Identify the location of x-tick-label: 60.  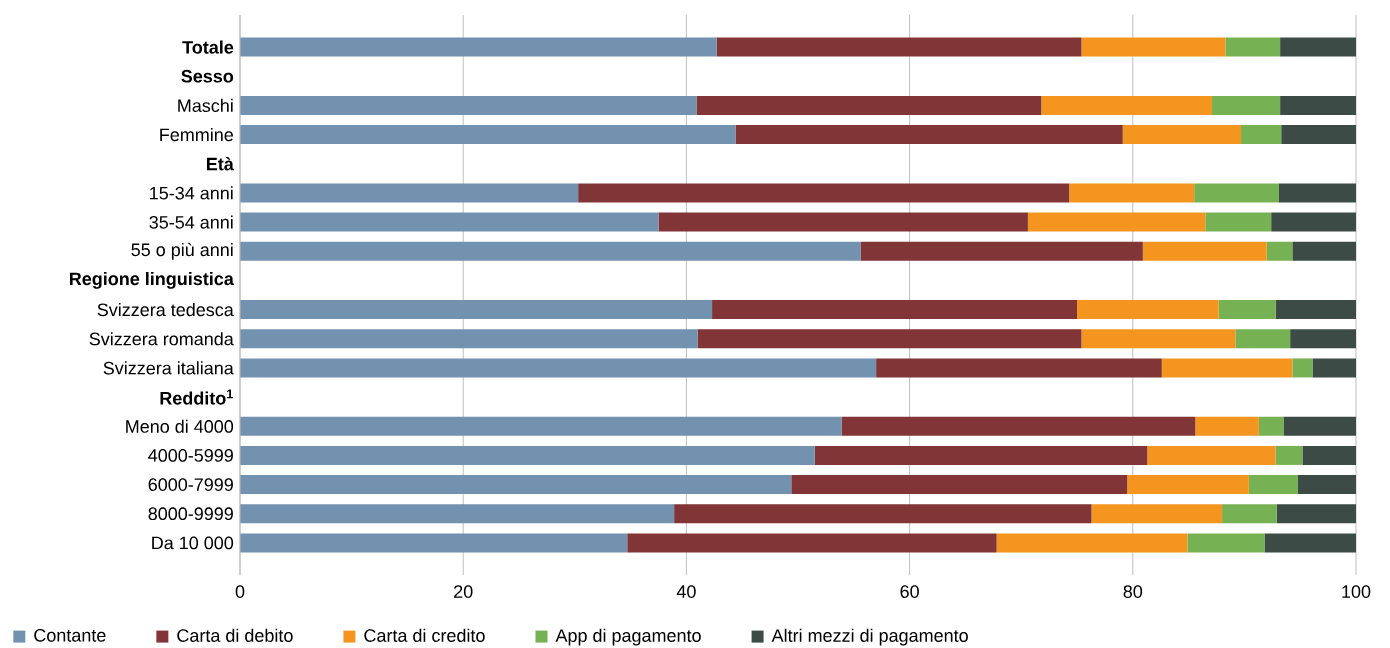
(909, 591).